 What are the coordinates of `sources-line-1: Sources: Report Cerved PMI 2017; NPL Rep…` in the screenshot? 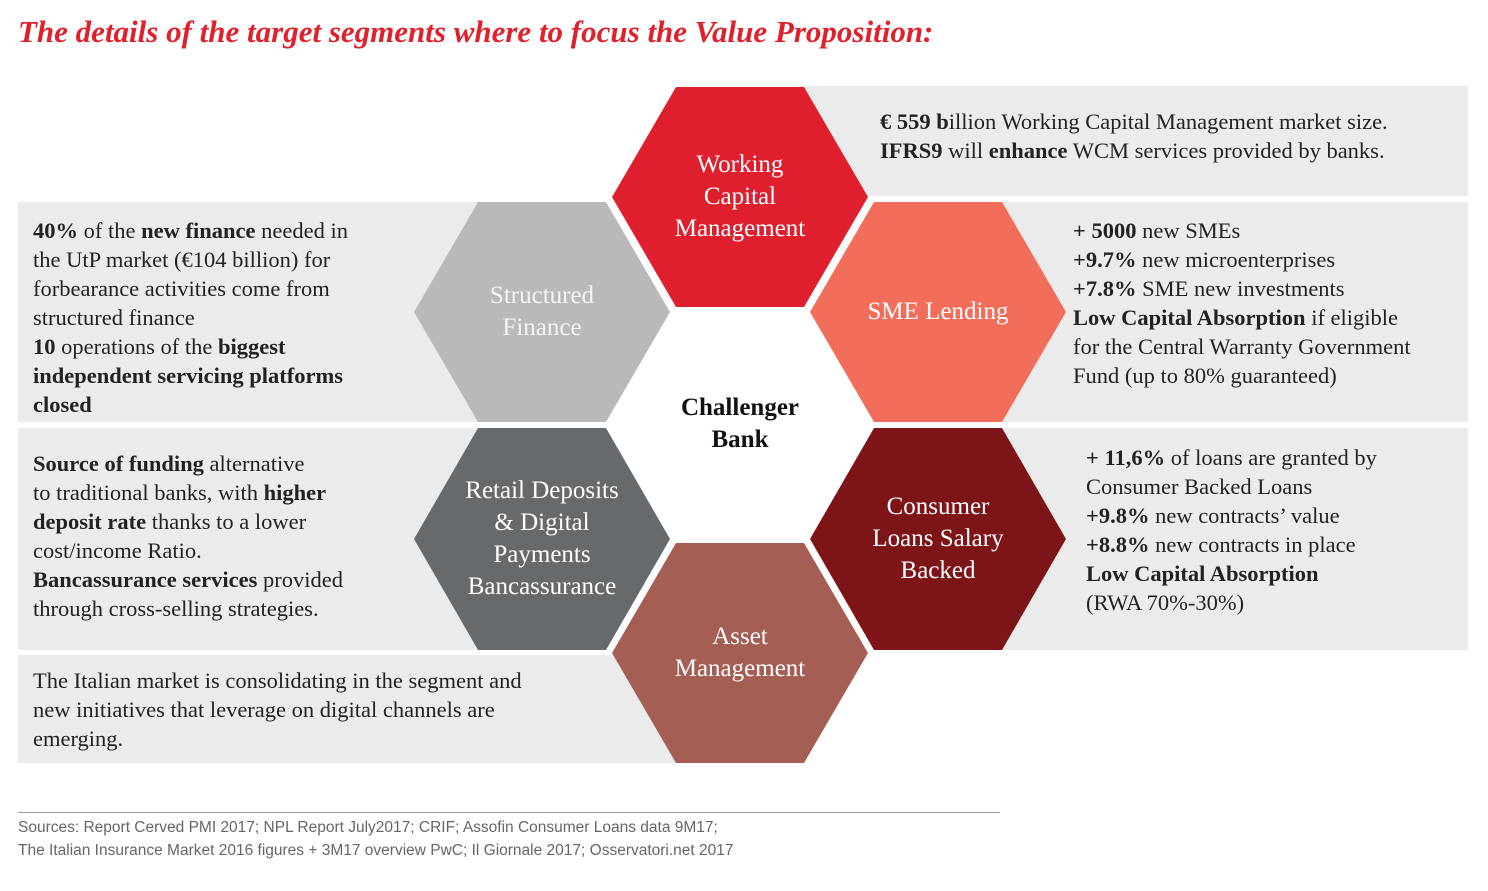 It's located at (368, 827).